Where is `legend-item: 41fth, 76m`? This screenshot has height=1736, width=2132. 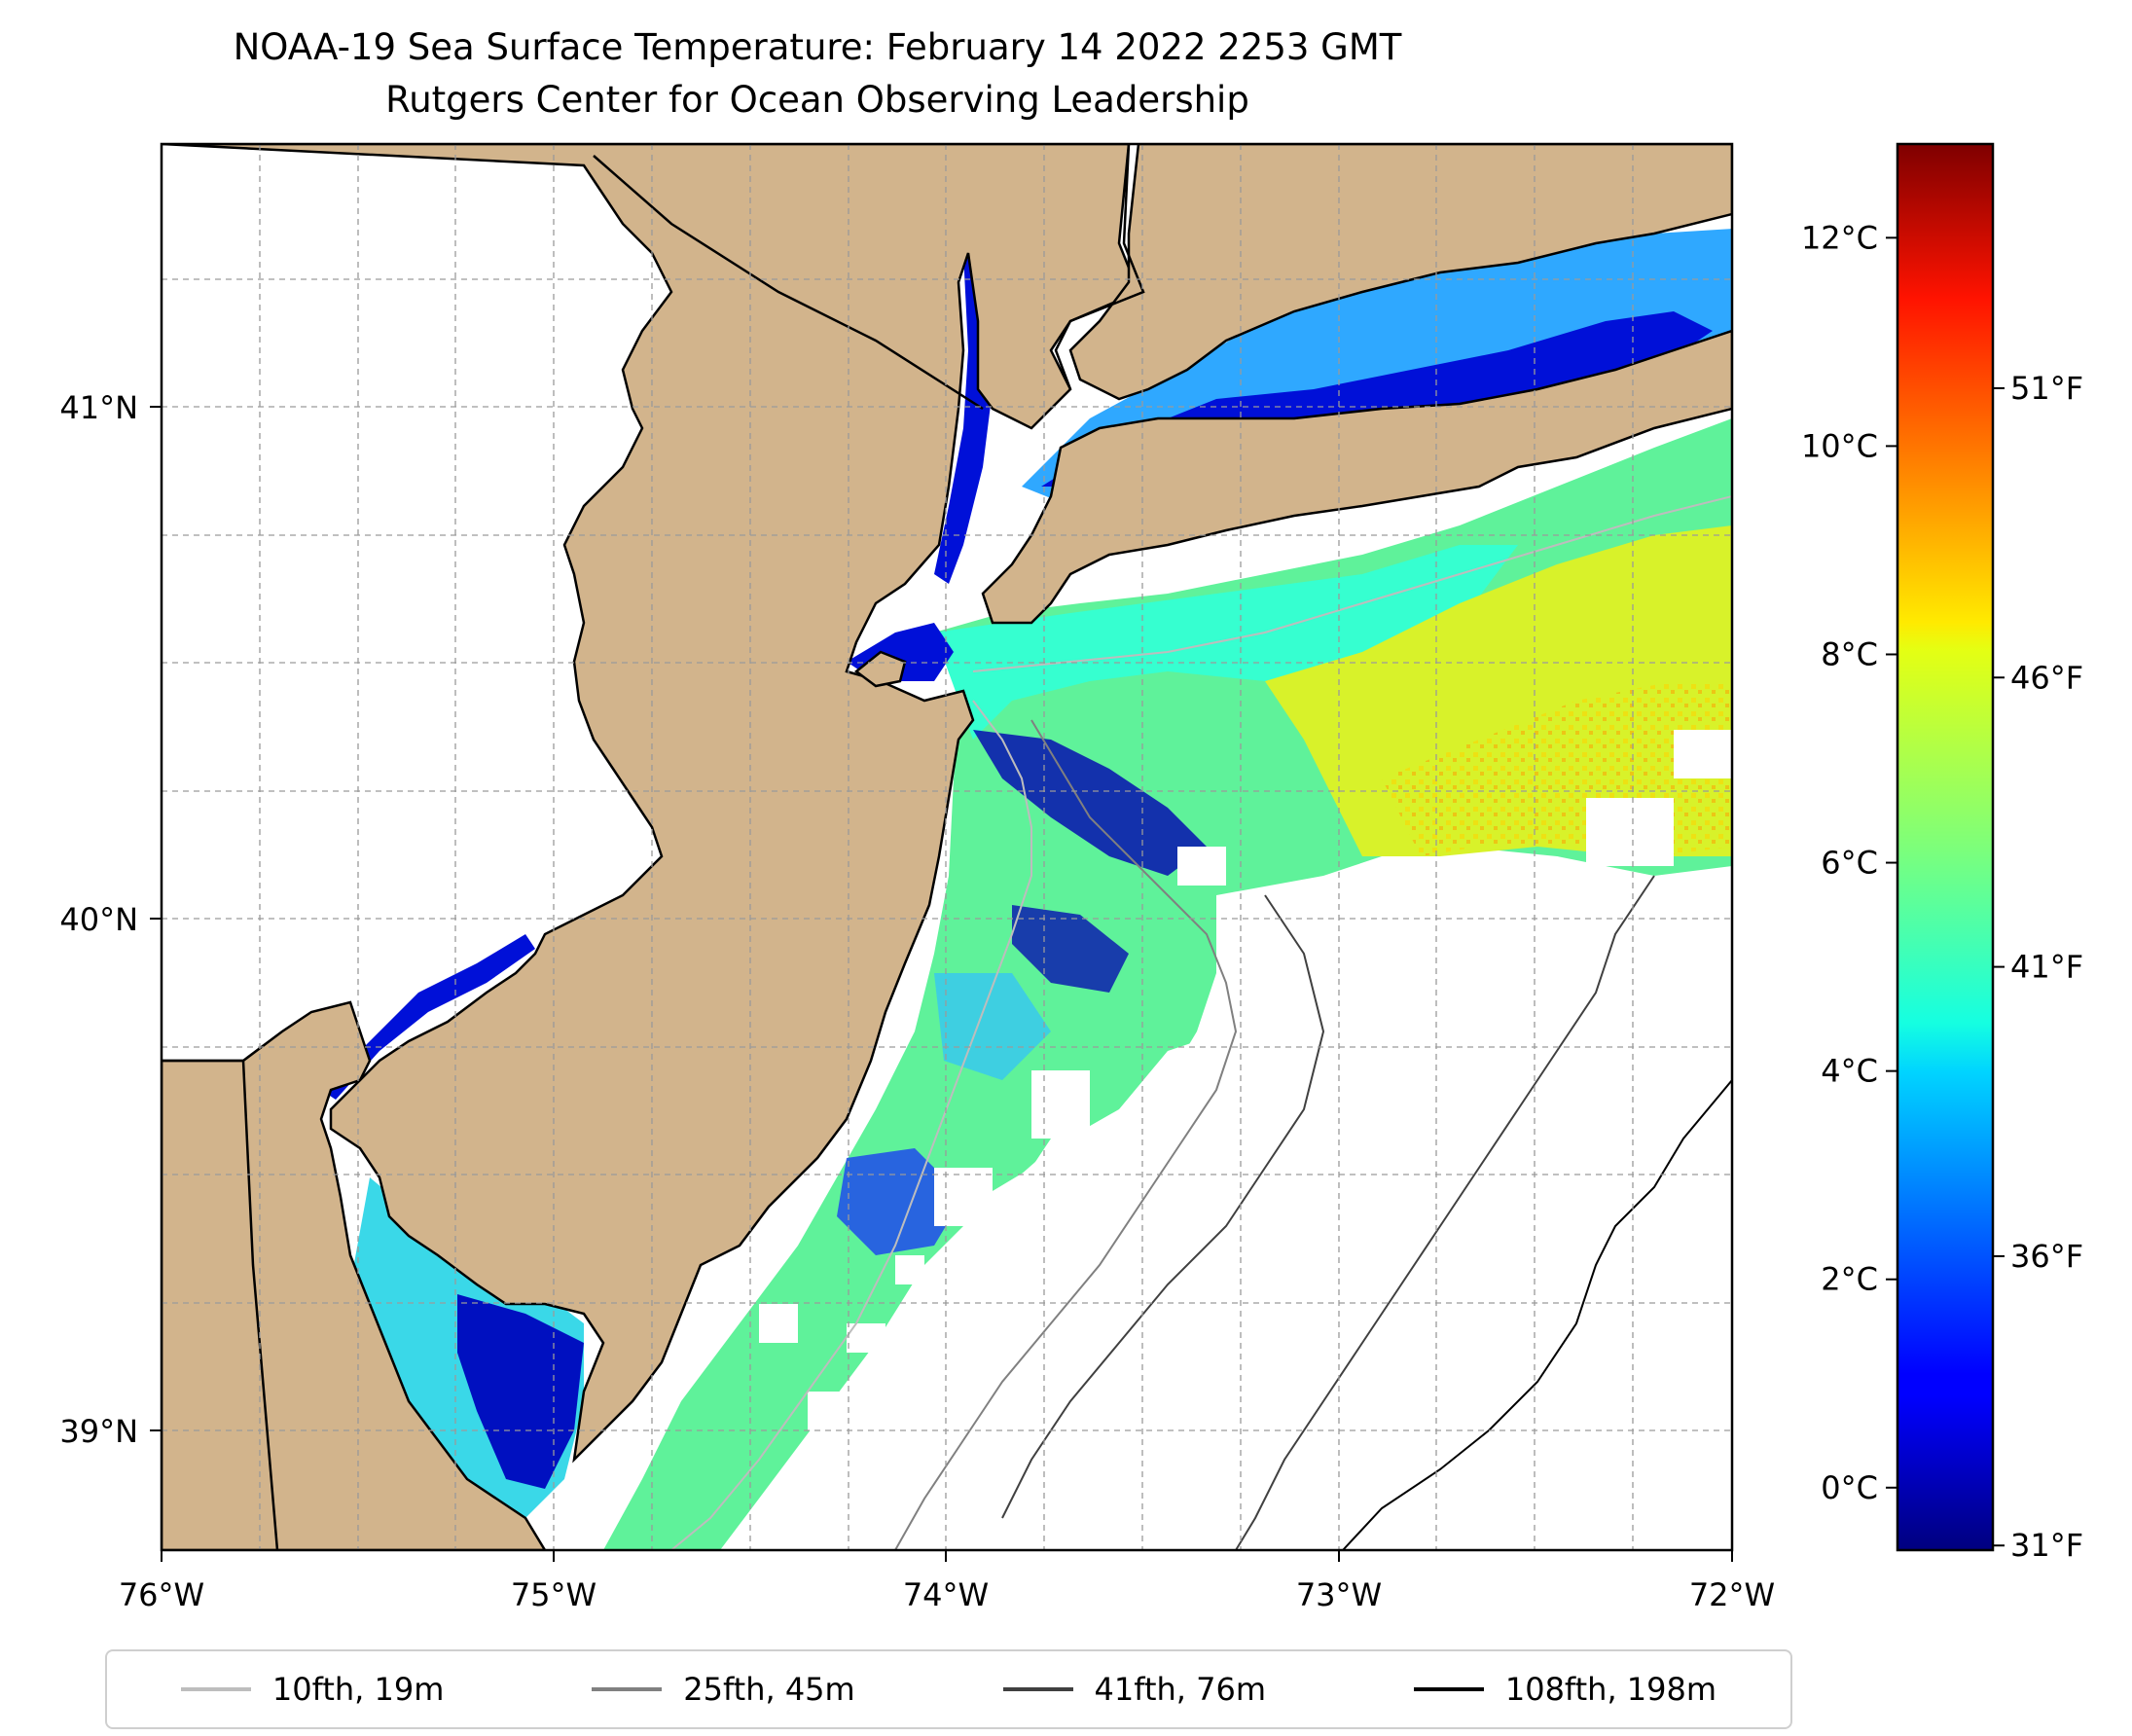 legend-item: 41fth, 76m is located at coordinates (1135, 1690).